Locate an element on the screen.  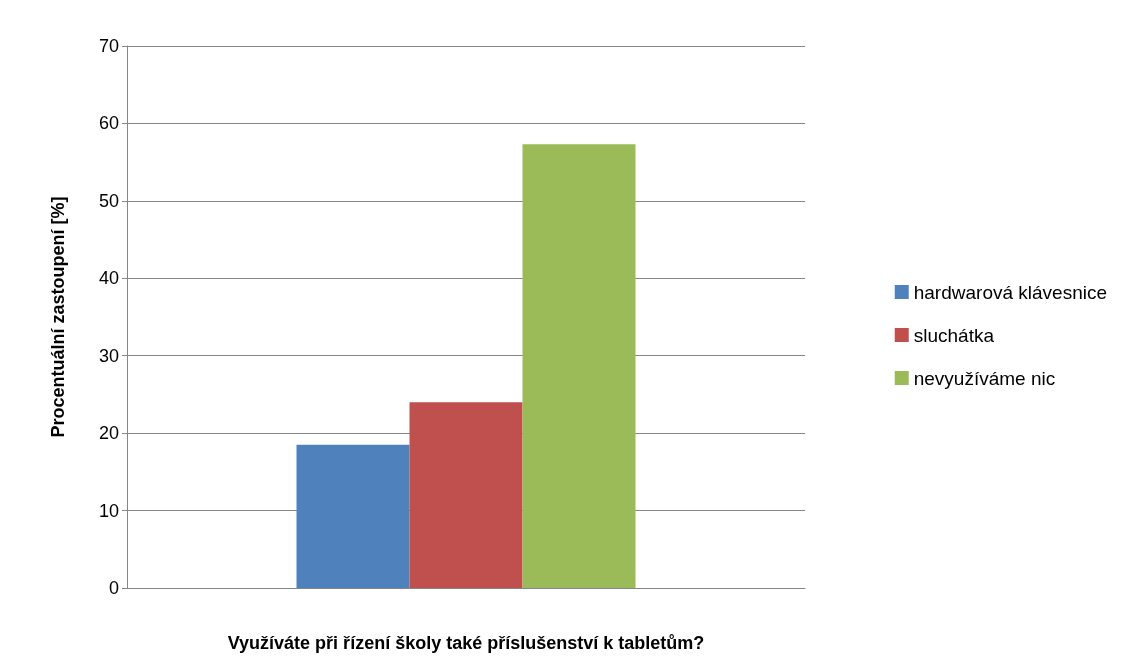
y-tick-label: 70 is located at coordinates (108, 46).